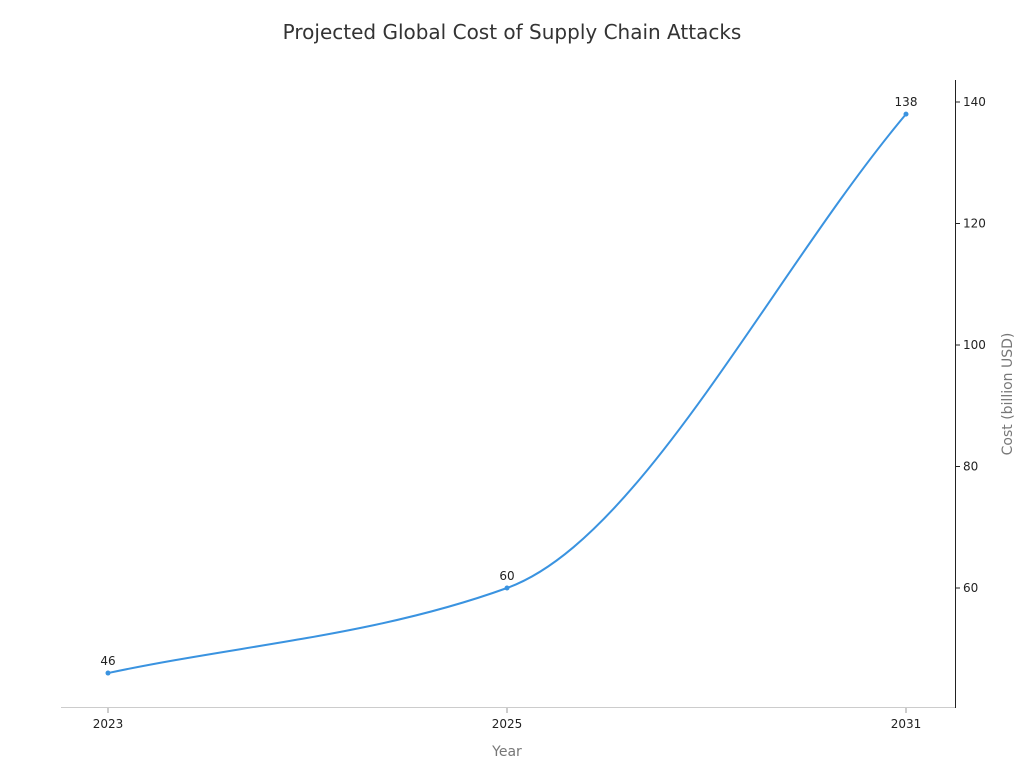 This screenshot has width=1024, height=768. I want to click on data-label: 46, so click(107, 661).